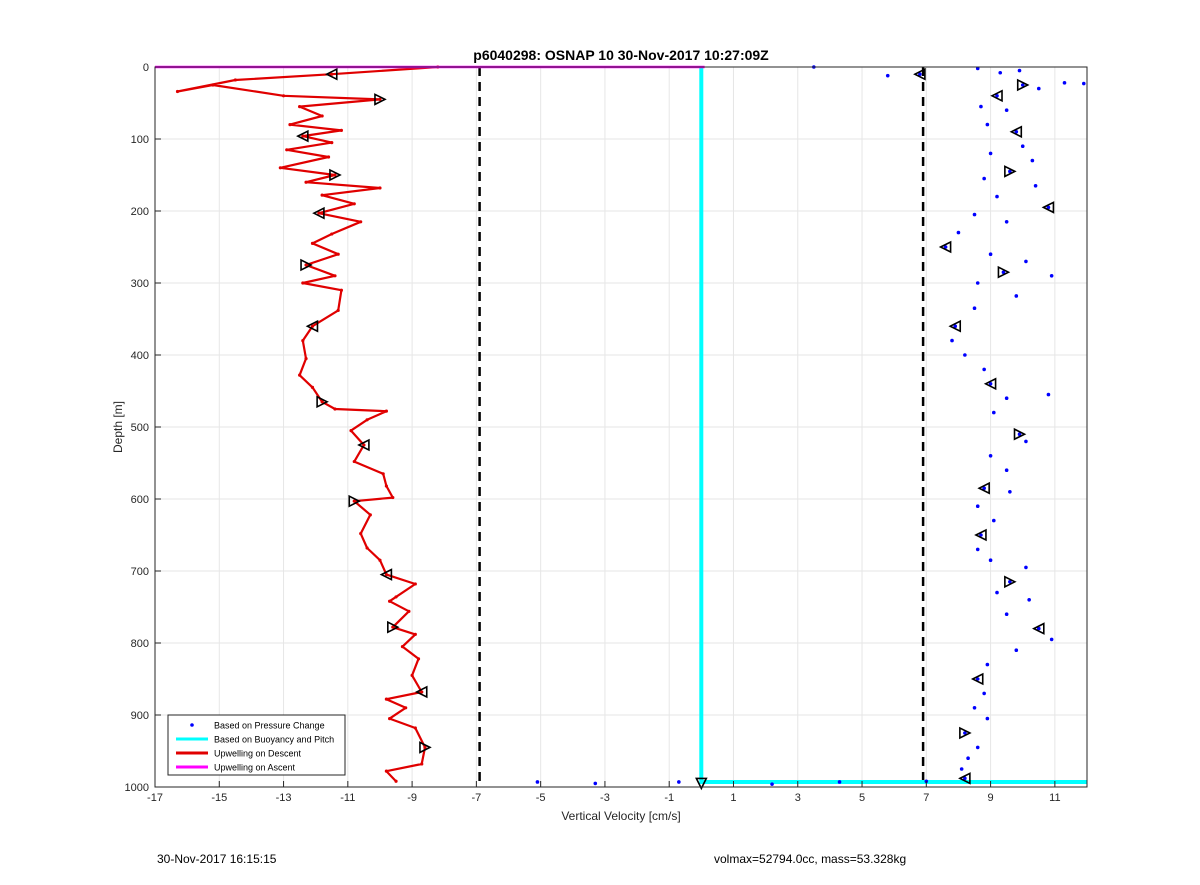 The height and width of the screenshot is (885, 1200). Describe the element at coordinates (219, 798) in the screenshot. I see `x-tick-label: -15` at that location.